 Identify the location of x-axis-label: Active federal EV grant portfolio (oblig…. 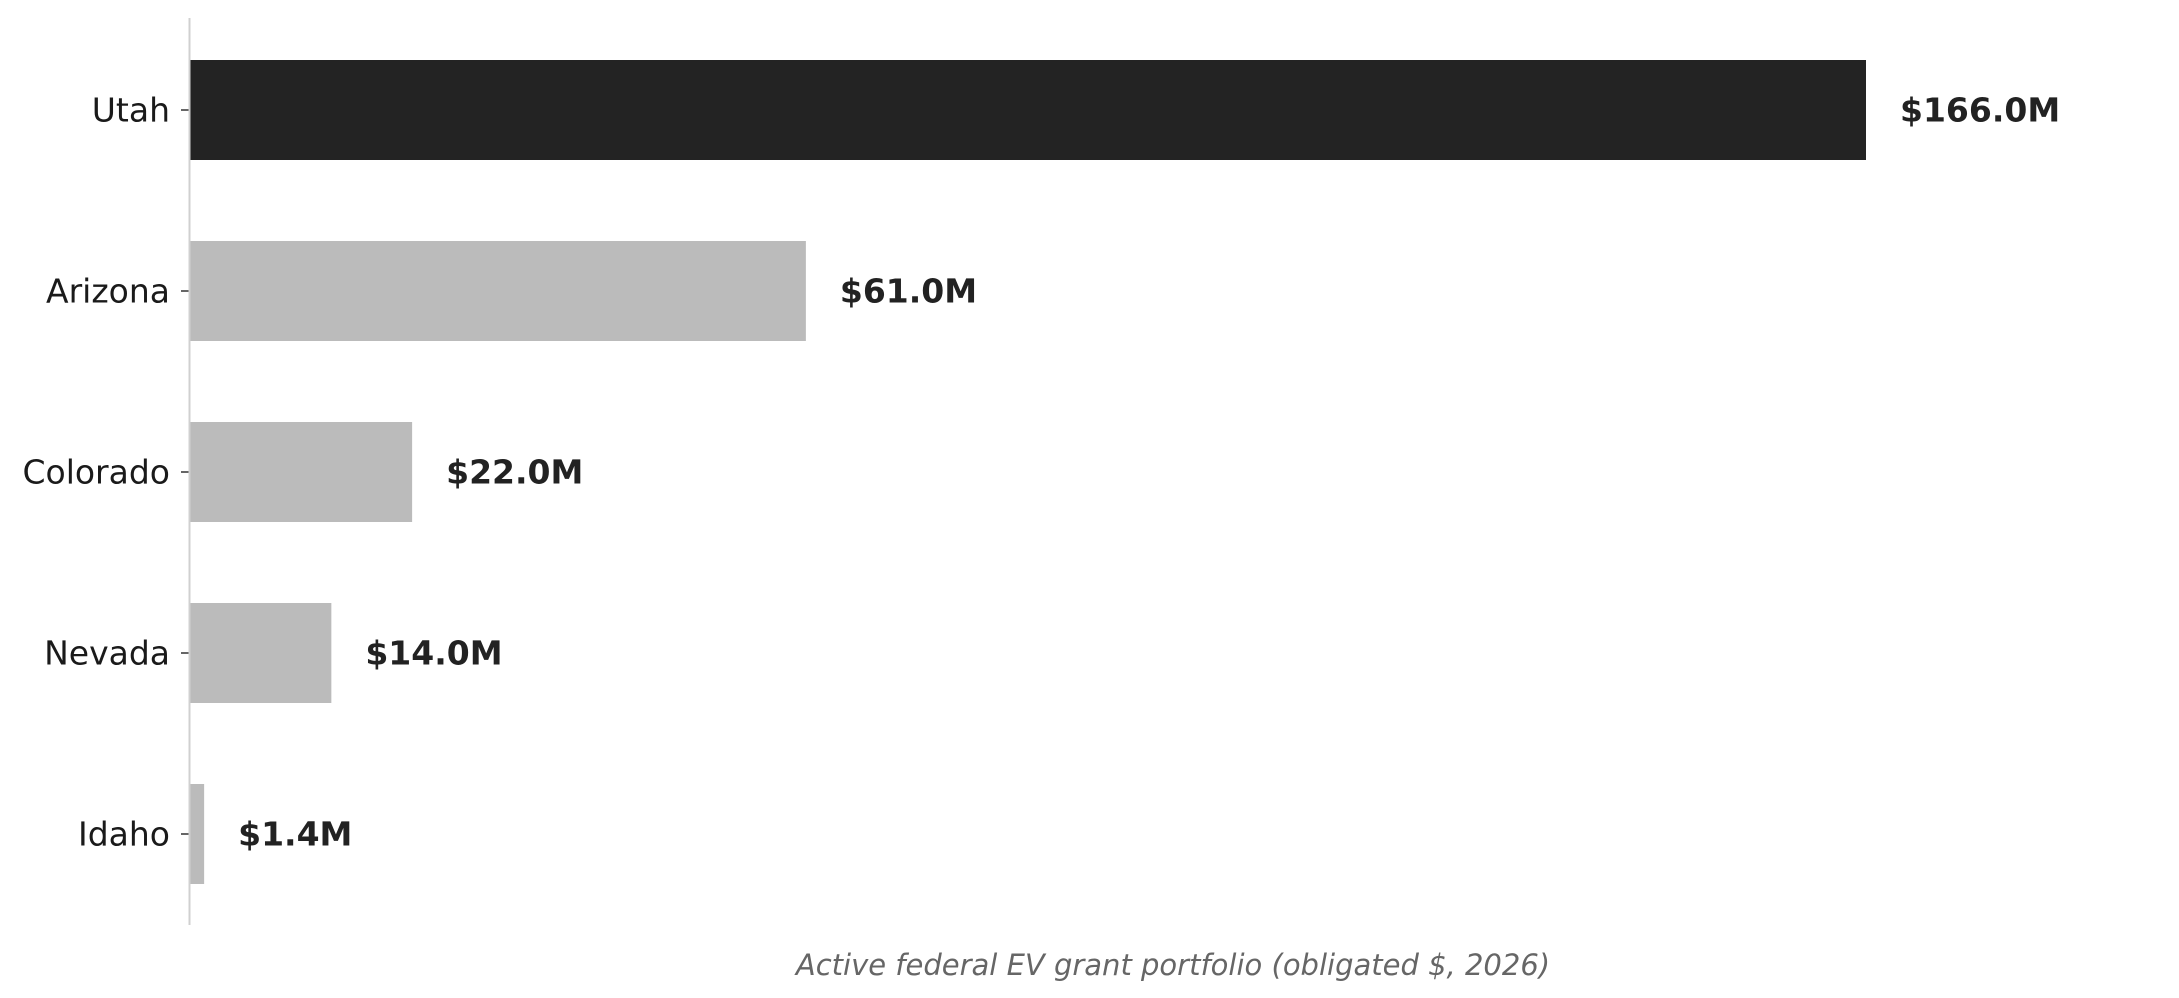
(1172, 965).